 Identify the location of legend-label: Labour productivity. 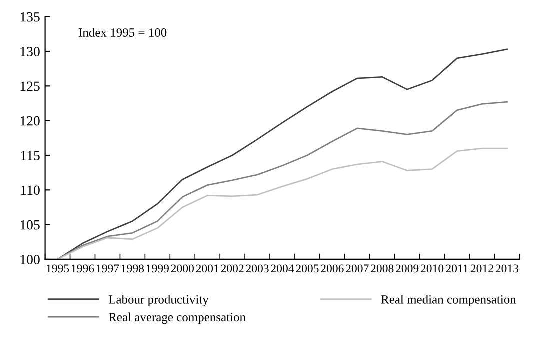
(158, 300).